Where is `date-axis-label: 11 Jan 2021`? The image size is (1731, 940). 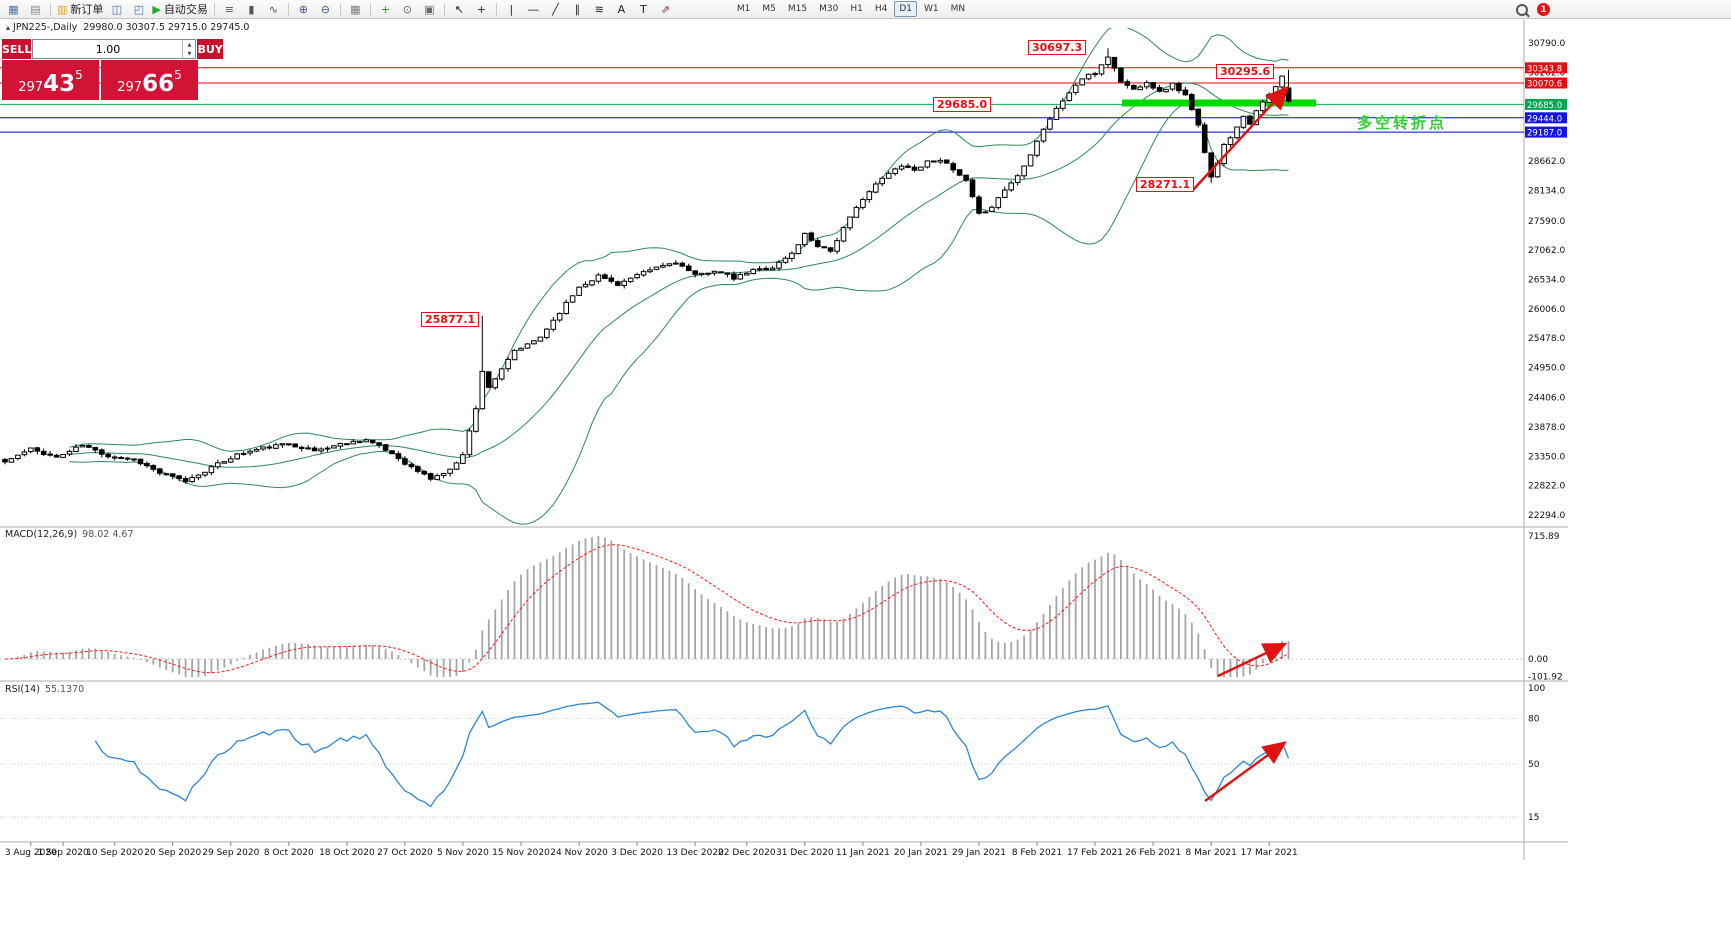 date-axis-label: 11 Jan 2021 is located at coordinates (863, 853).